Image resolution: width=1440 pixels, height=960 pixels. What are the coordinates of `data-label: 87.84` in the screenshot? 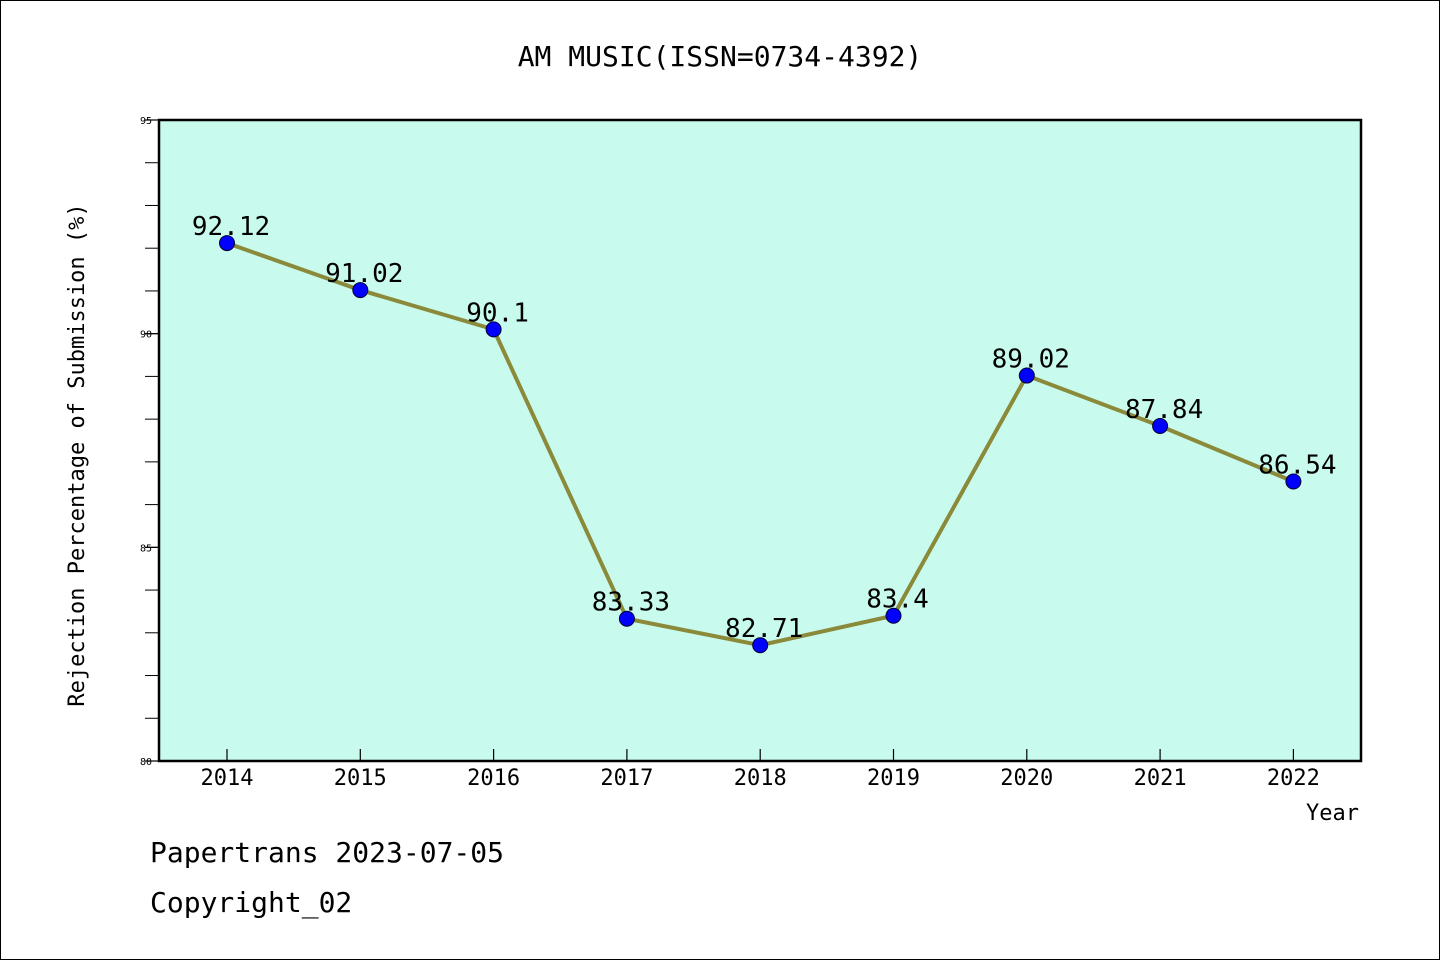 It's located at (1164, 410).